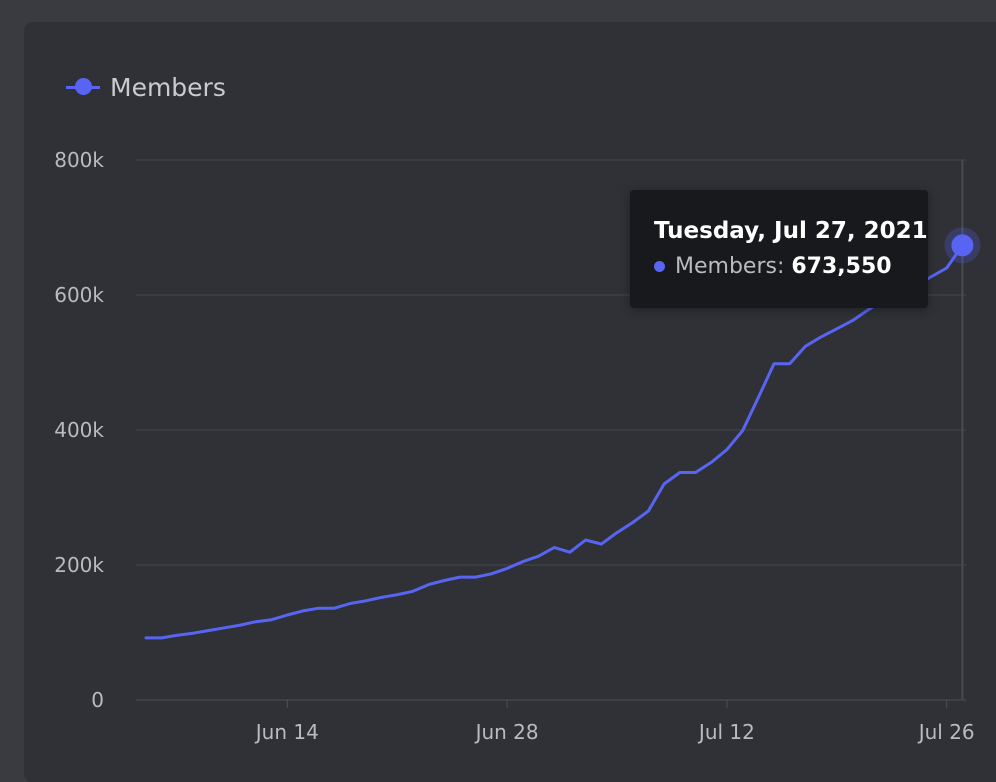 The image size is (996, 782). Describe the element at coordinates (730, 266) in the screenshot. I see `tooltip-series-label: Members:` at that location.